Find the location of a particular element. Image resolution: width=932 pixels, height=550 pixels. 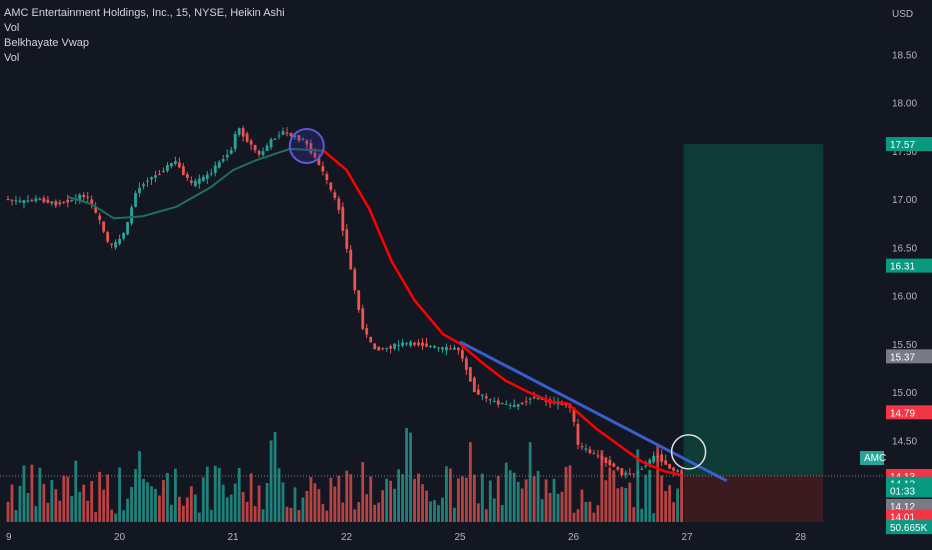

time-tick: 28 is located at coordinates (801, 537).